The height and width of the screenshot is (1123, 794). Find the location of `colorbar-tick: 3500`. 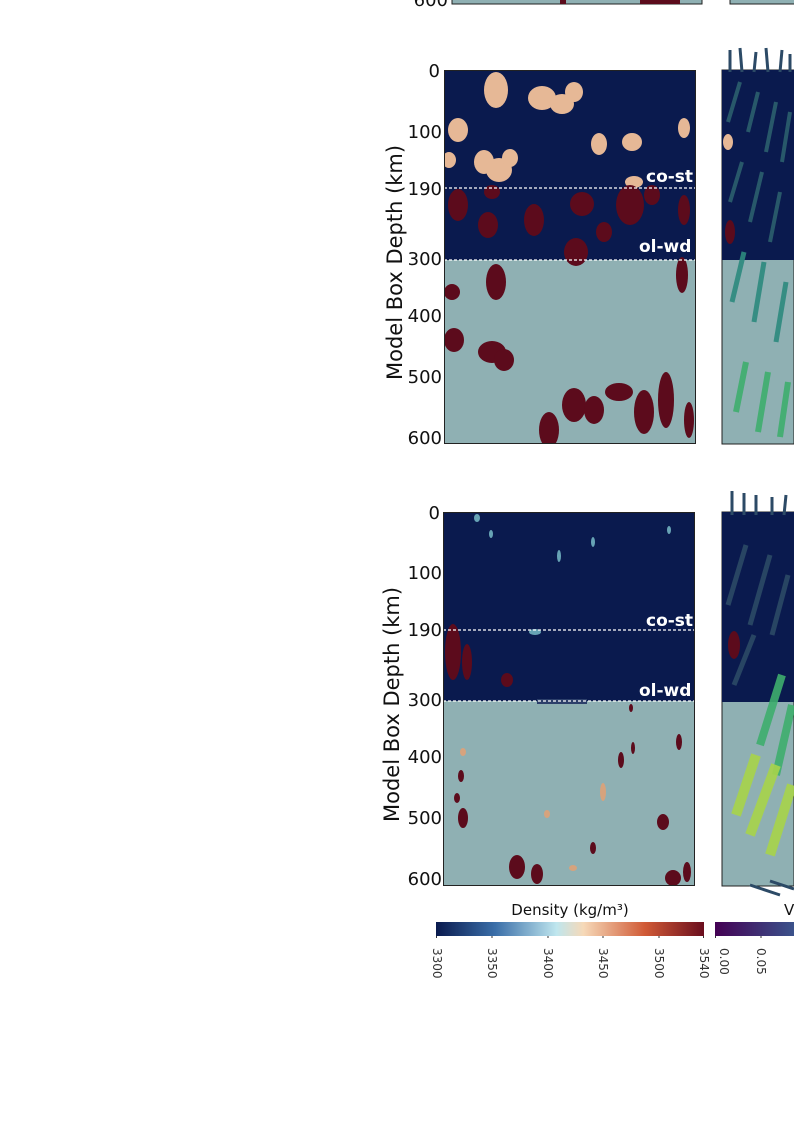

colorbar-tick: 3500 is located at coordinates (659, 963).